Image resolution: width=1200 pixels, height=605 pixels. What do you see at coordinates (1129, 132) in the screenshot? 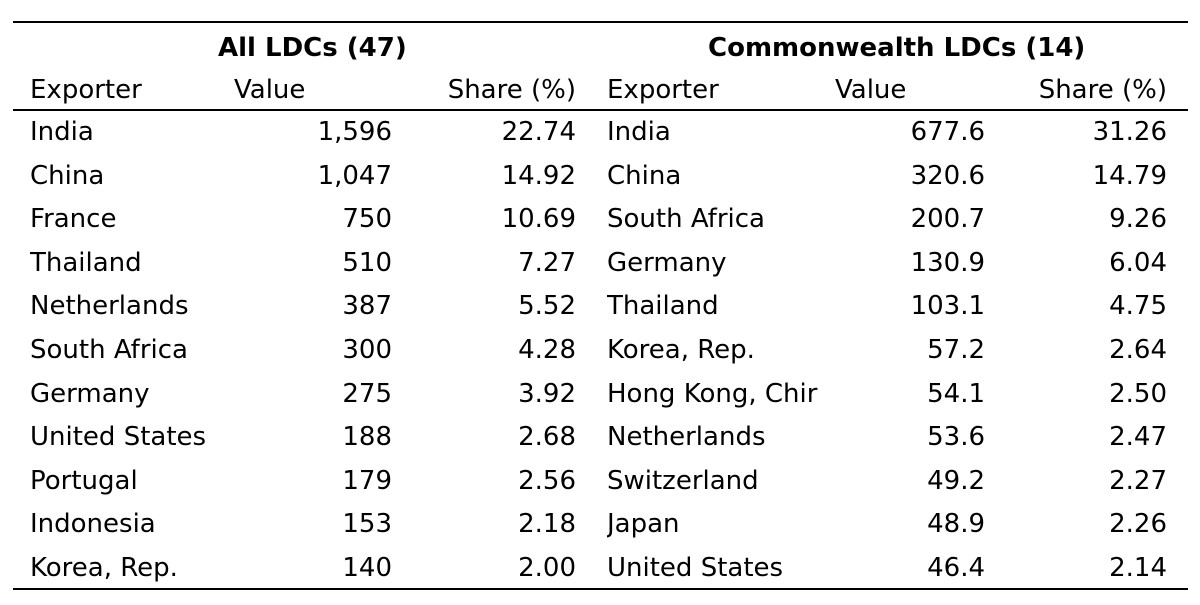
I see `share-cell-right: 31.26` at bounding box center [1129, 132].